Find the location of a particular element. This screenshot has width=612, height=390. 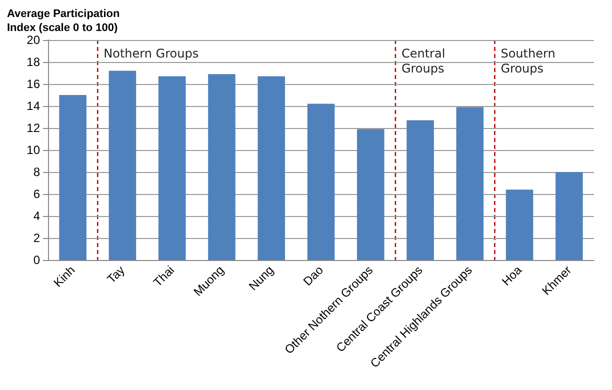

y-tick-label: 20 is located at coordinates (33, 40).